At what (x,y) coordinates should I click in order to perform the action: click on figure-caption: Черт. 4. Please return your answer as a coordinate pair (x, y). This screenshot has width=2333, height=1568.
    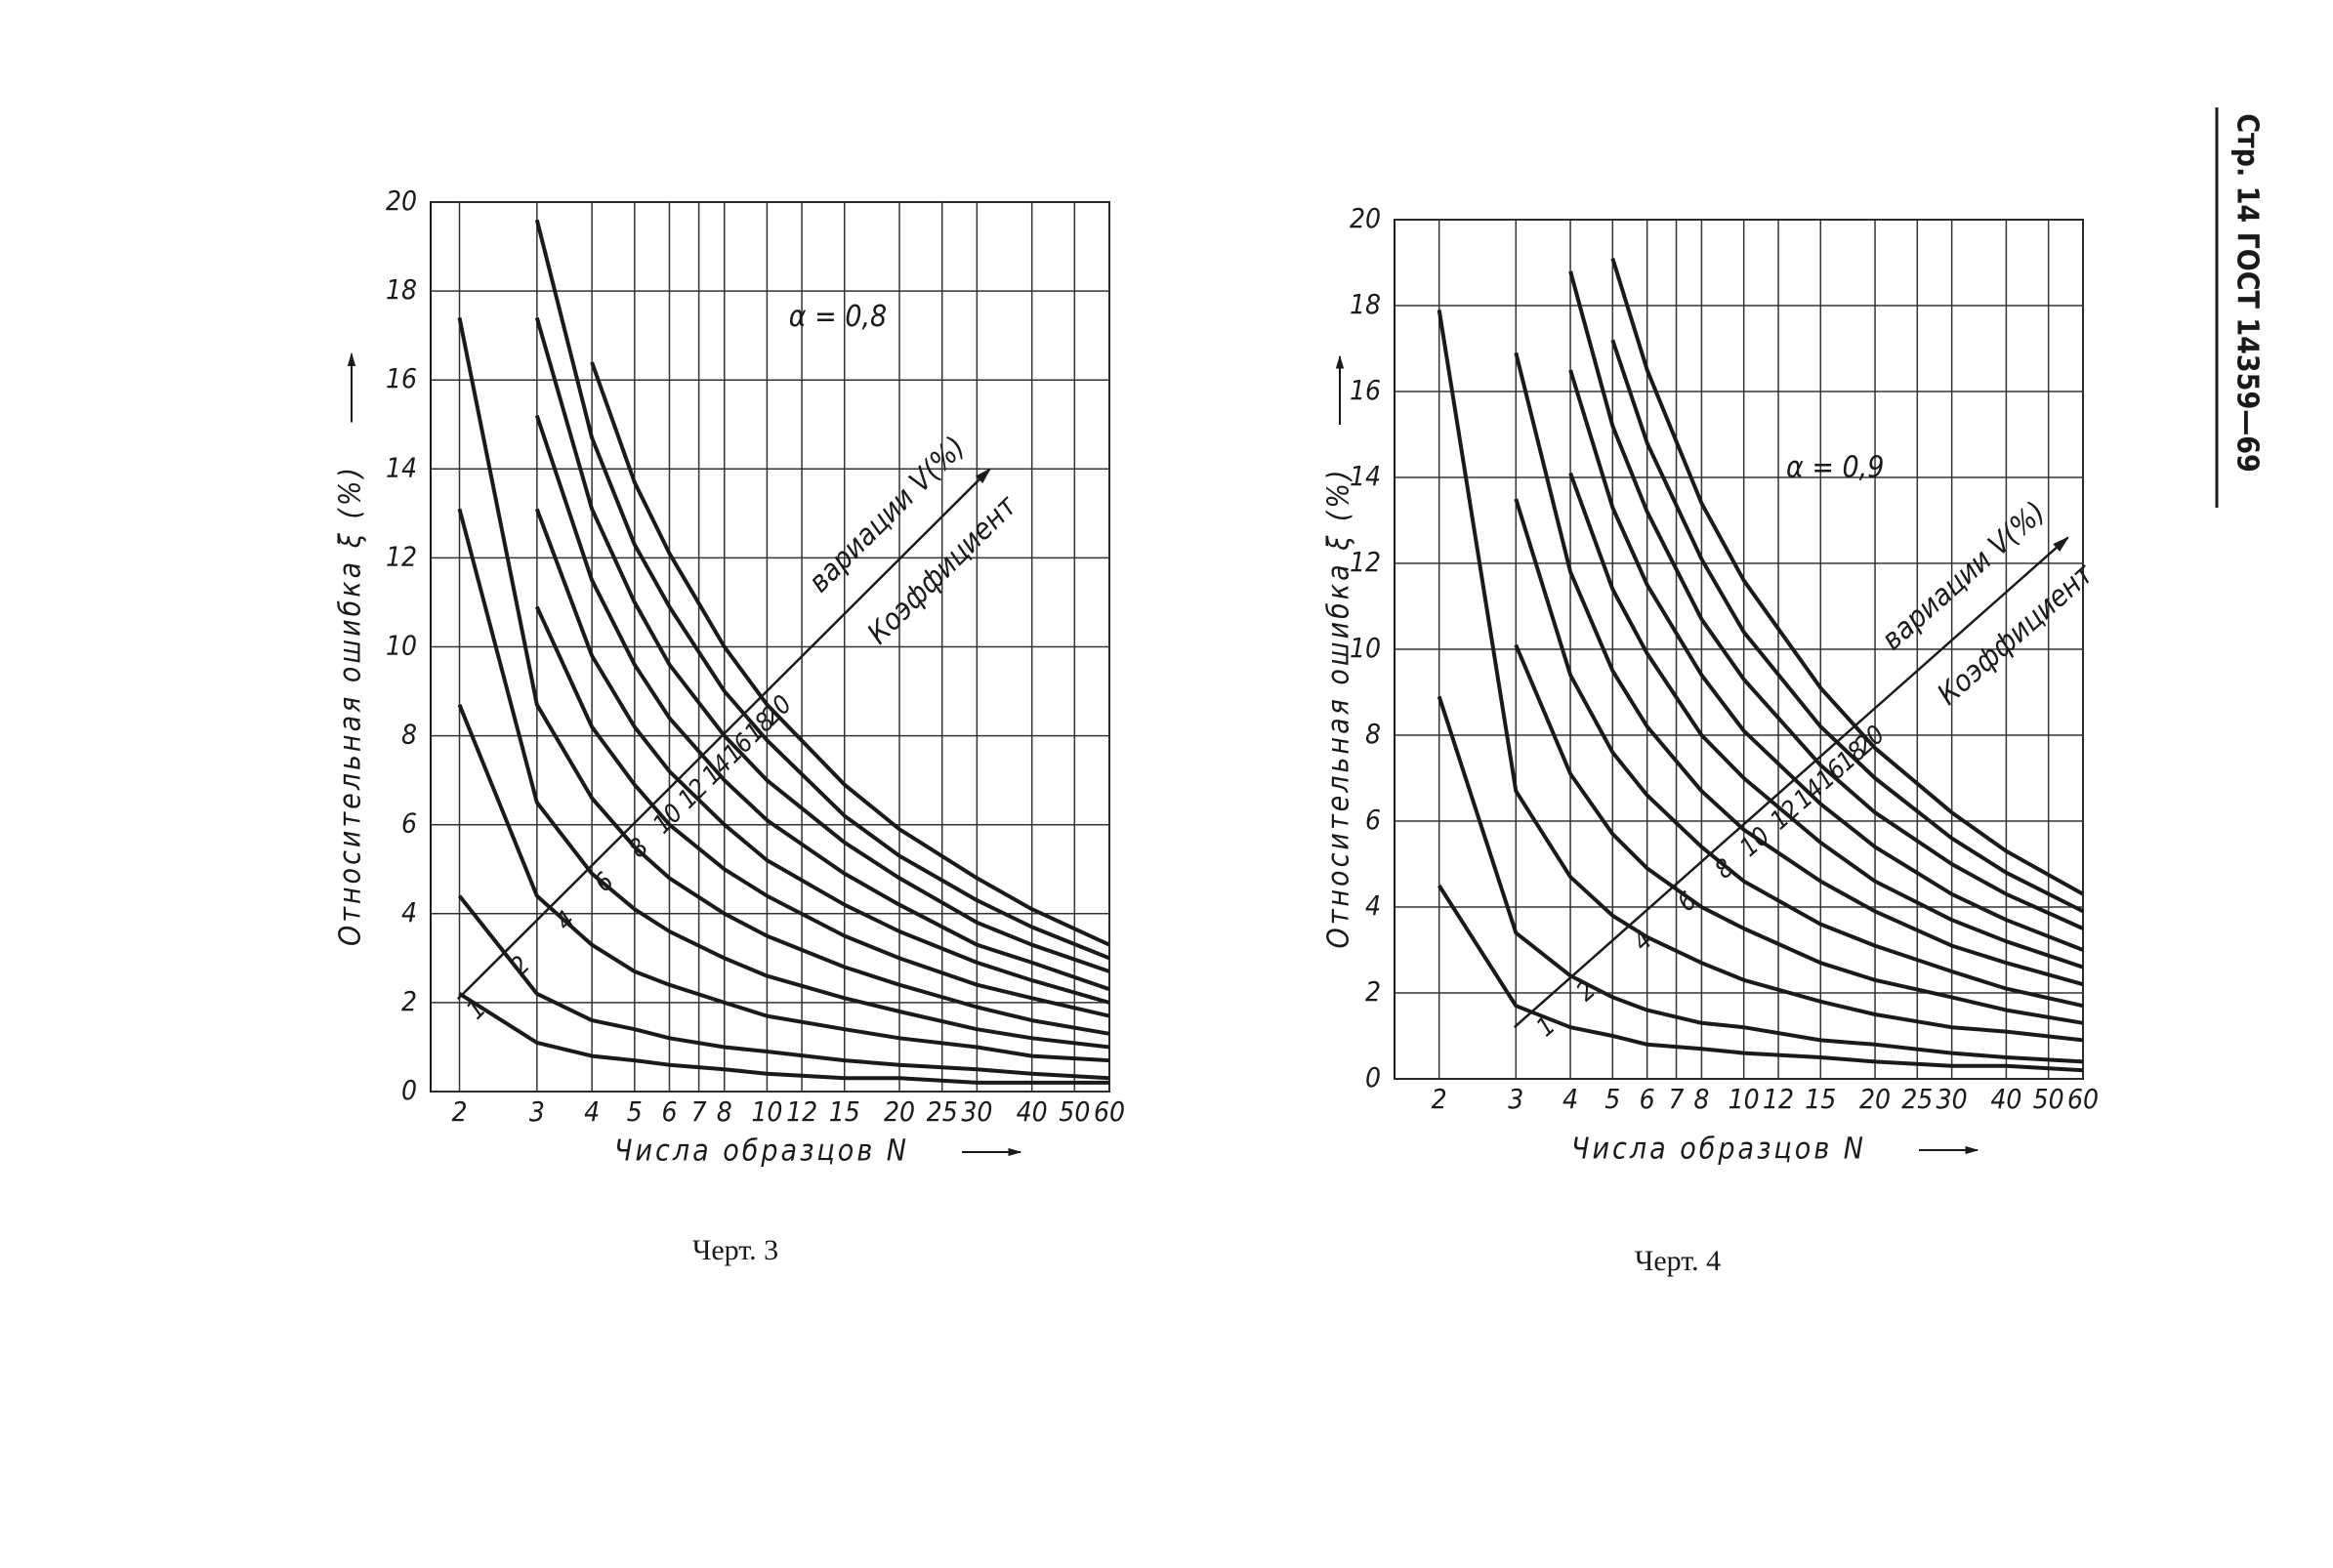
    Looking at the image, I should click on (1678, 1261).